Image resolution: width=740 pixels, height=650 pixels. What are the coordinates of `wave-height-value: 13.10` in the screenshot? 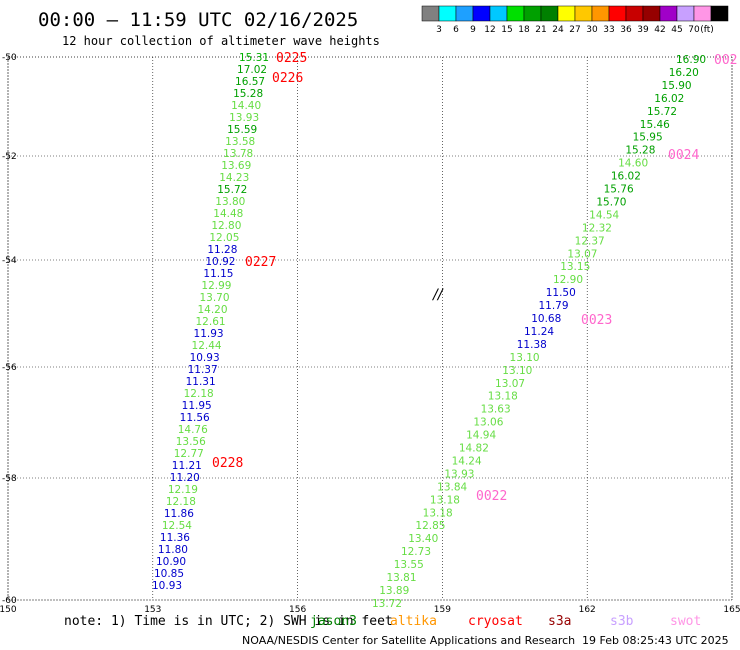 It's located at (525, 358).